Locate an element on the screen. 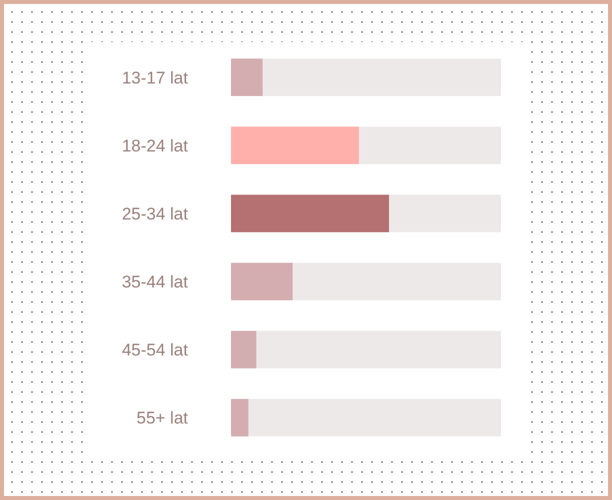 This screenshot has height=500, width=612. y-tick-label: 18-24 lat is located at coordinates (155, 146).